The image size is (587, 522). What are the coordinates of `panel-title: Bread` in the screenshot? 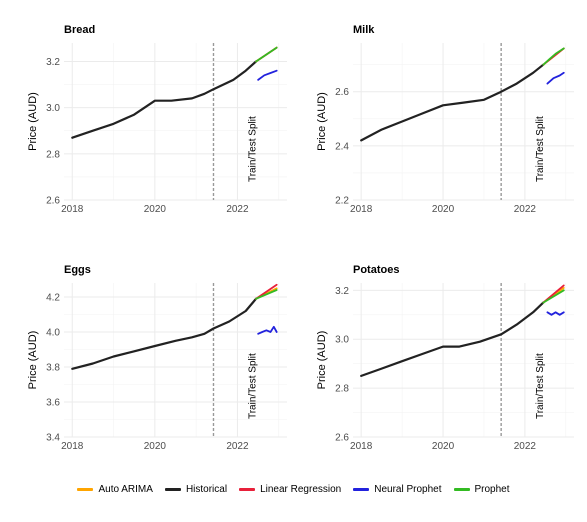 It's located at (79, 30).